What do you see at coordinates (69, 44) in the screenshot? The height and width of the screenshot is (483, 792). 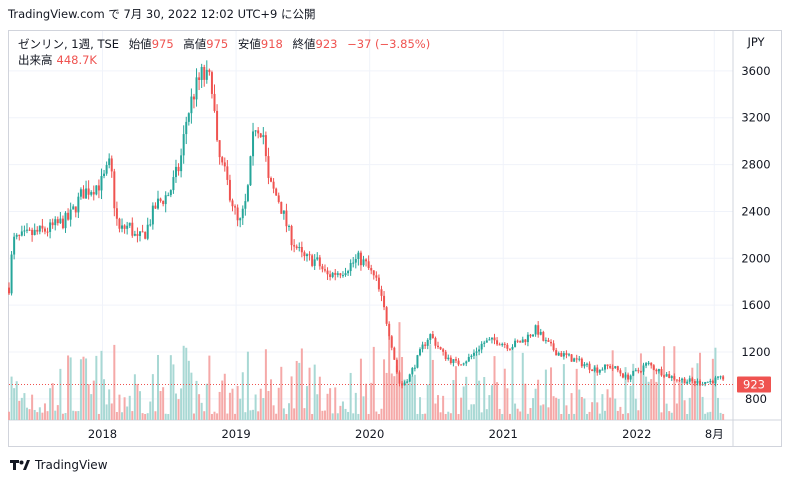 I see `symbol-label: ゼンリン, 1週, TSE` at bounding box center [69, 44].